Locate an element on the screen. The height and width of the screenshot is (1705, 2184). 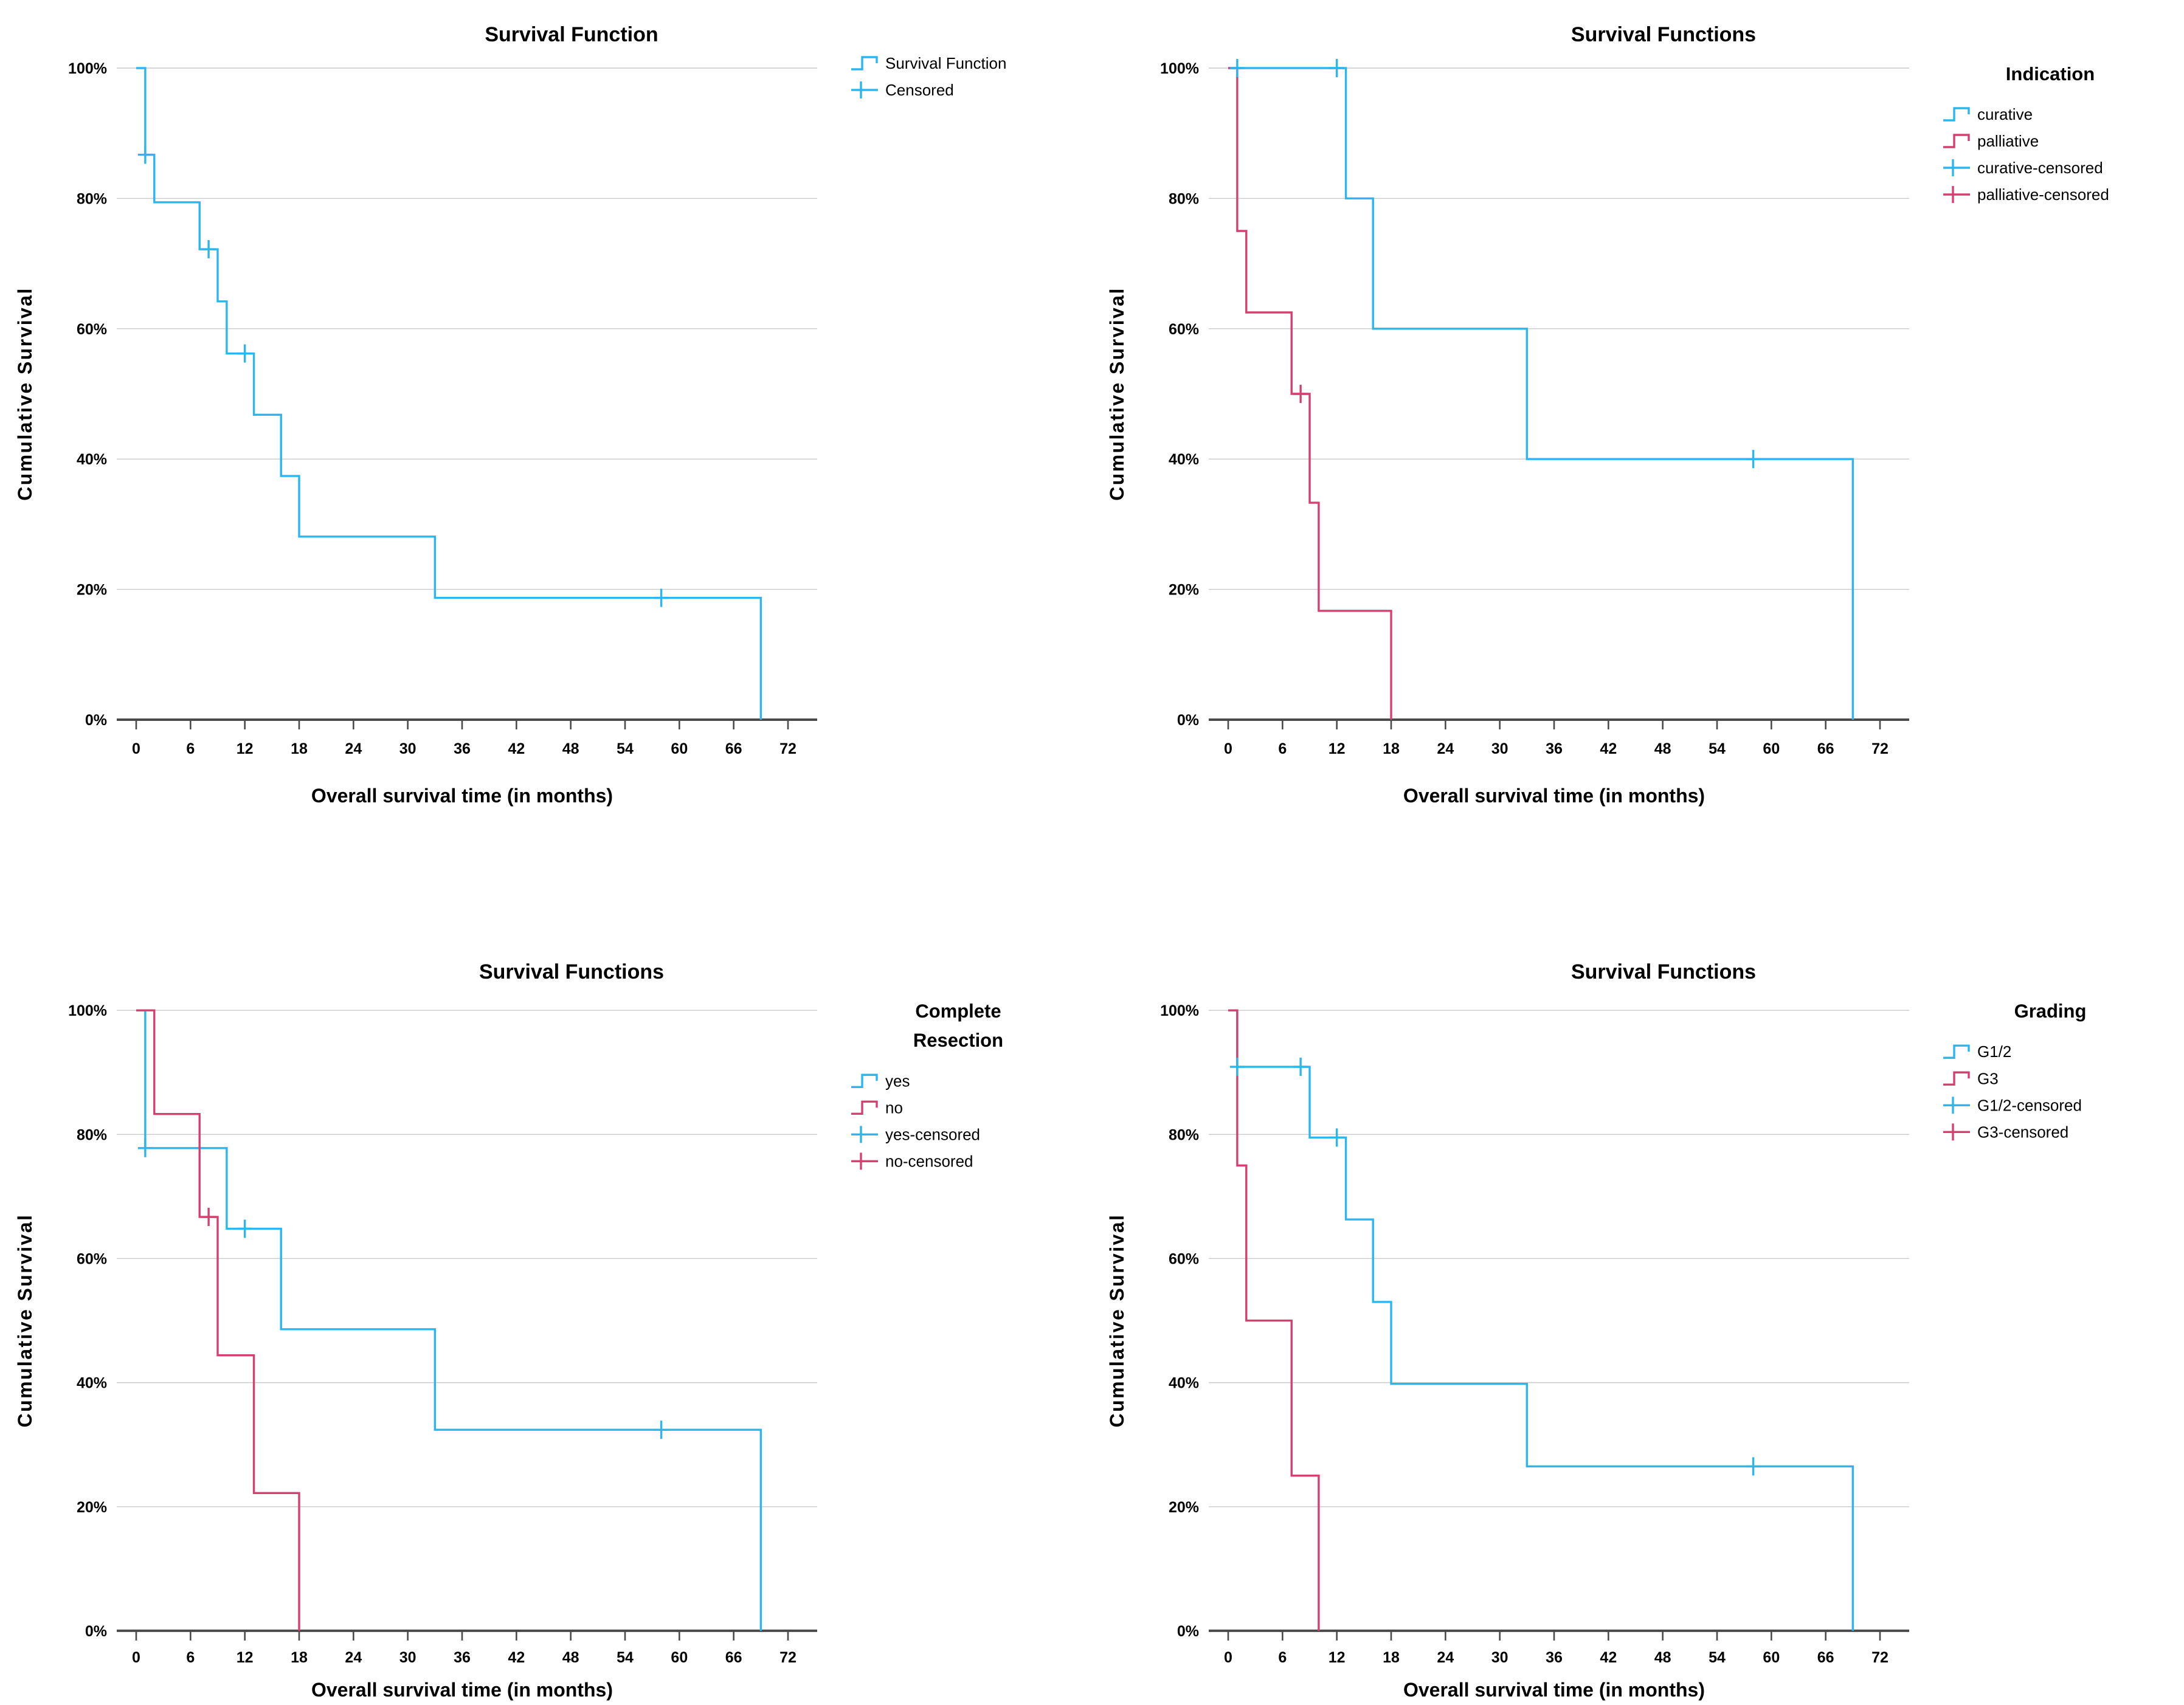
survival-curve-palliative is located at coordinates (1310, 393).